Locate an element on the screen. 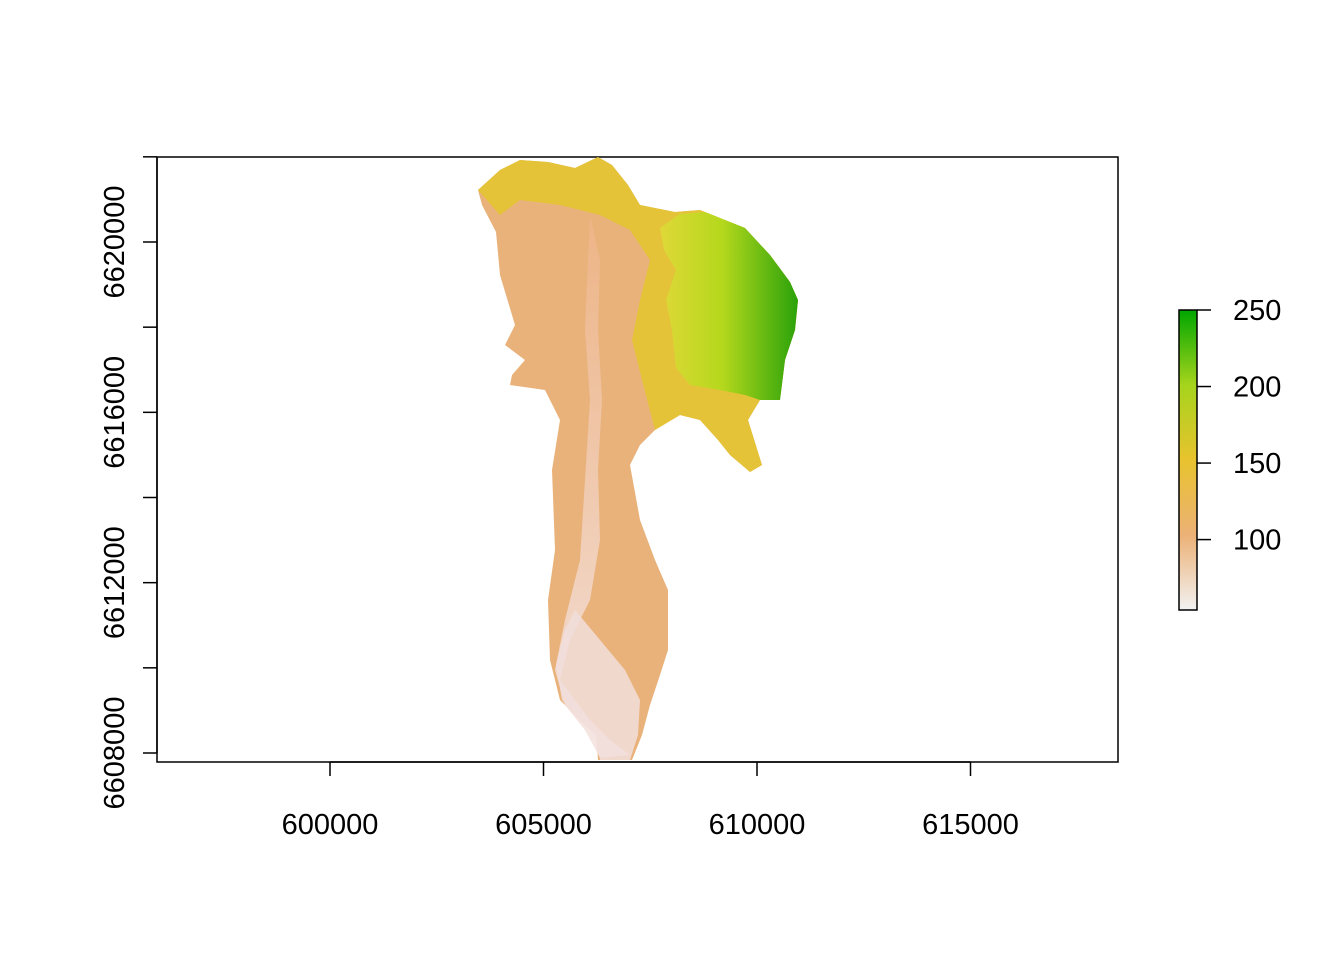 This screenshot has width=1344, height=960. x-tick-label: 610000 is located at coordinates (757, 825).